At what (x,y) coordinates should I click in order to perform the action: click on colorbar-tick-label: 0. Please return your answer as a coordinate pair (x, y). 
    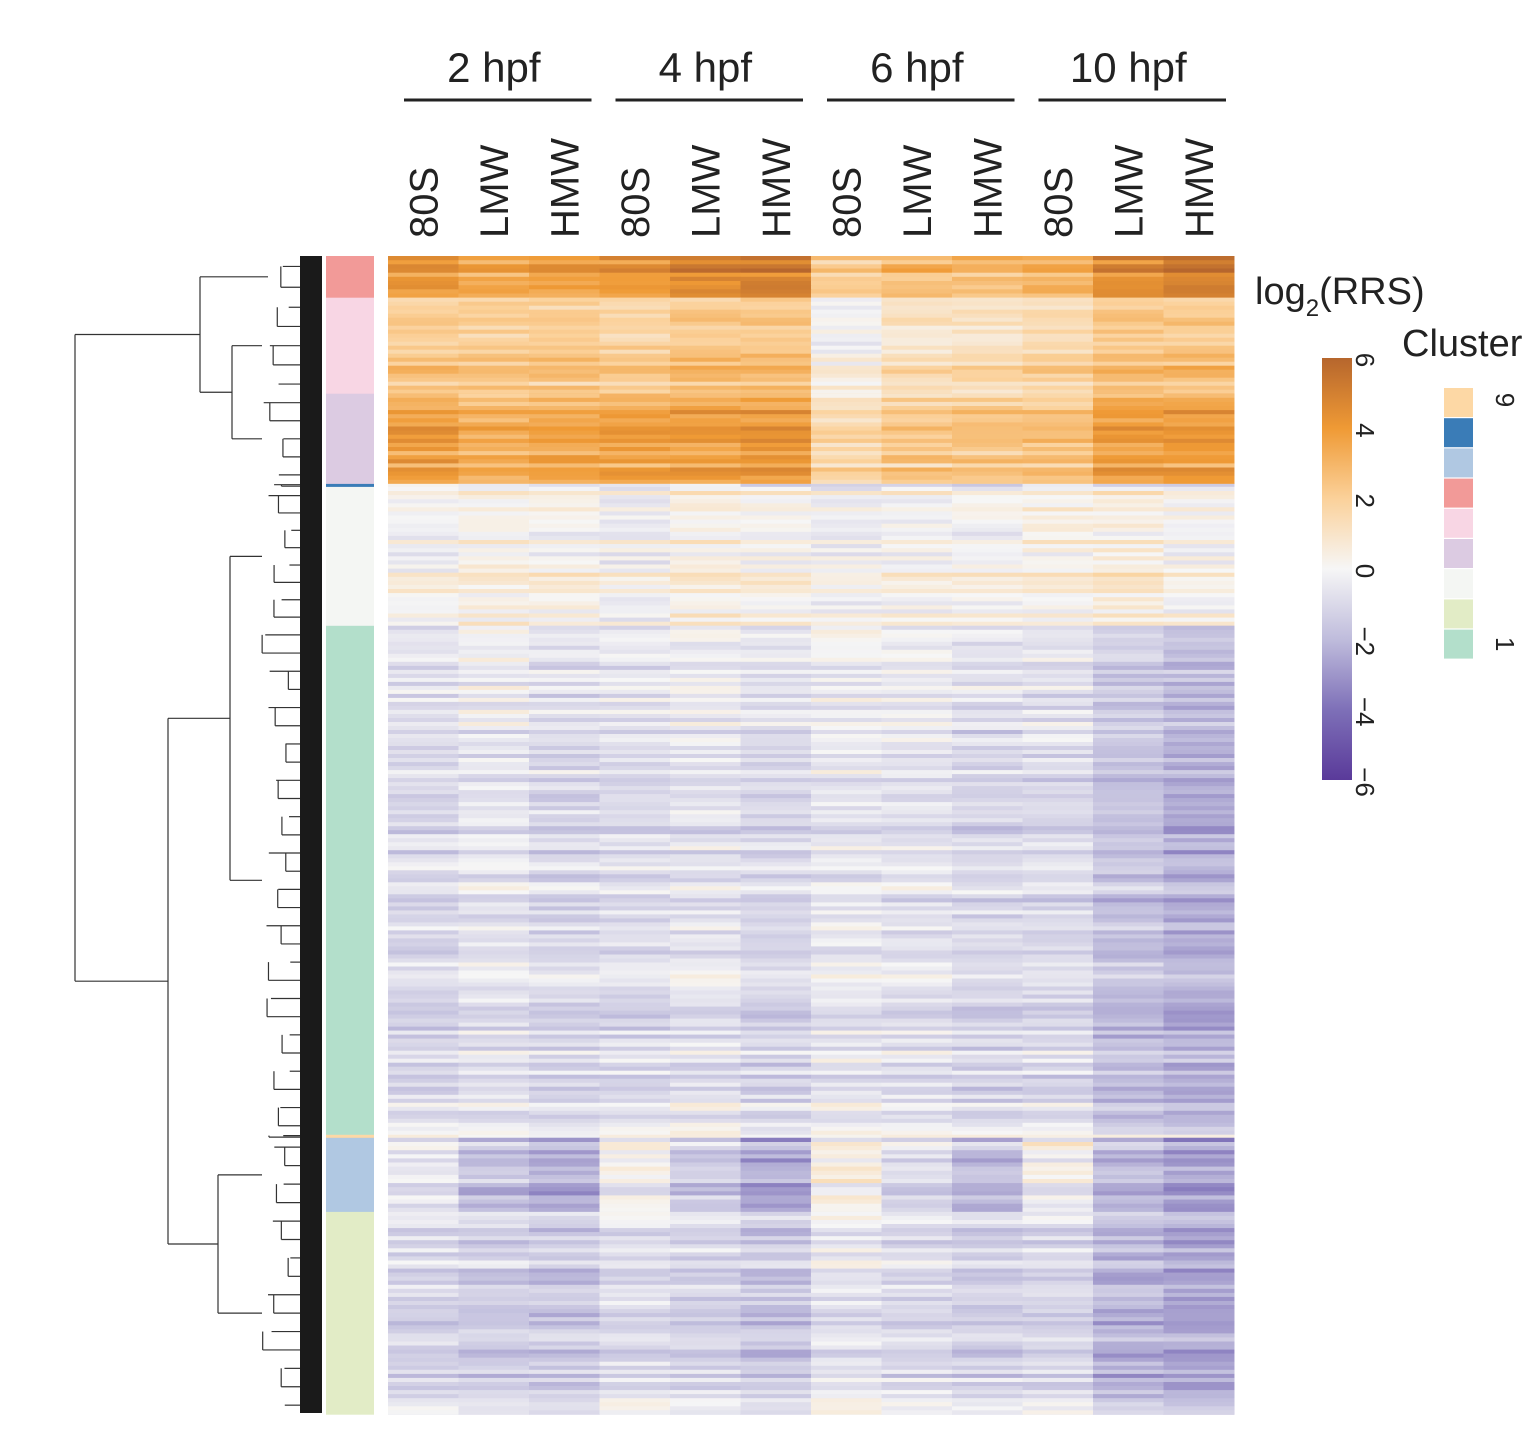
    Looking at the image, I should click on (1365, 571).